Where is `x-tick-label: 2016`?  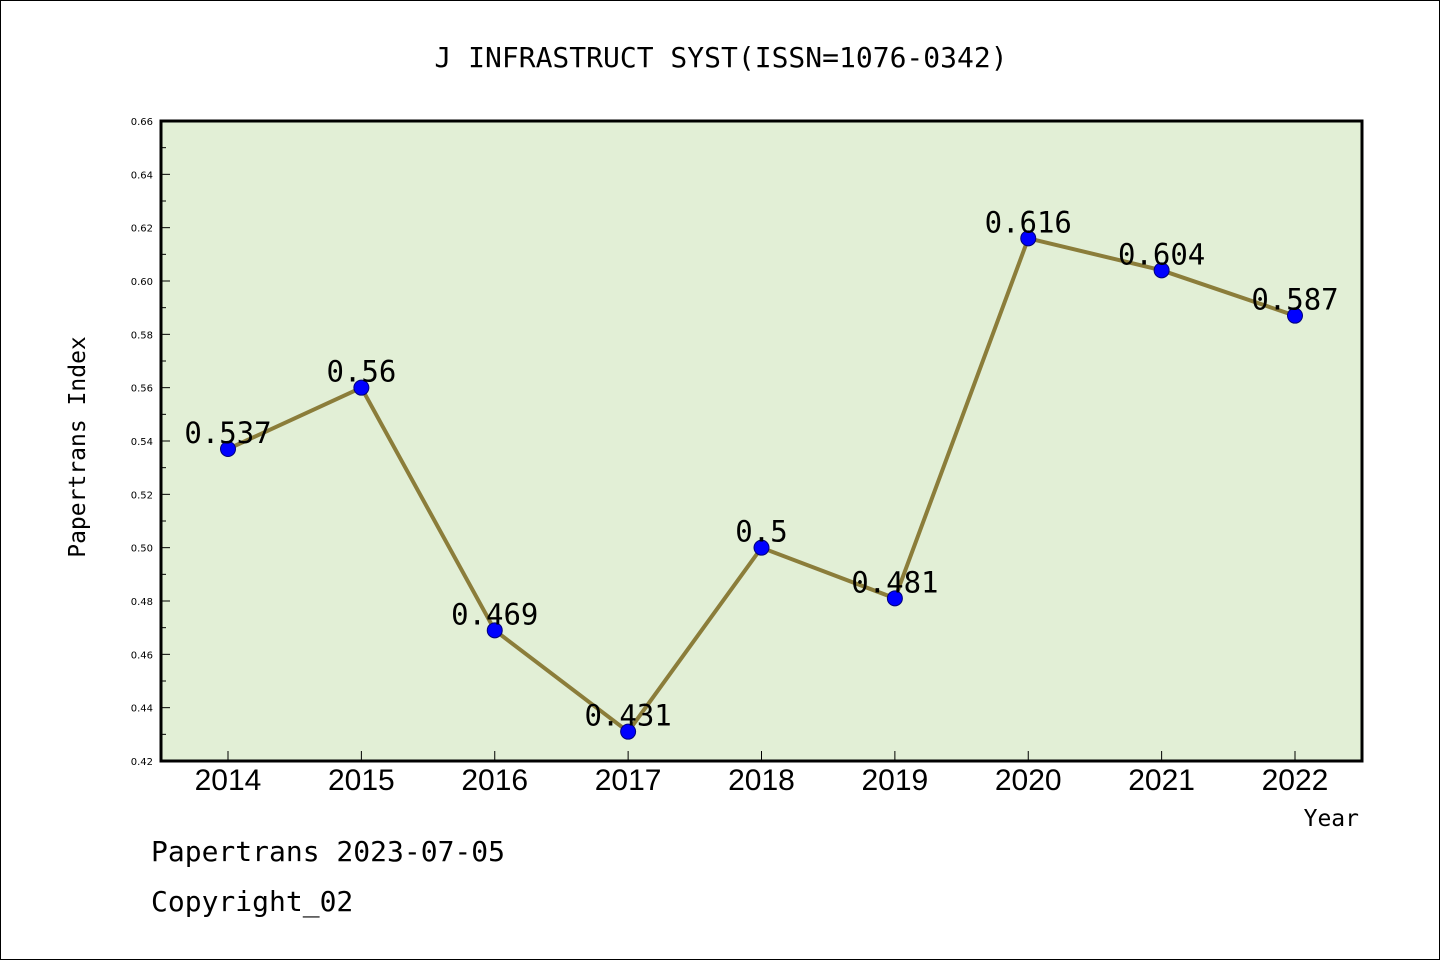
x-tick-label: 2016 is located at coordinates (494, 780).